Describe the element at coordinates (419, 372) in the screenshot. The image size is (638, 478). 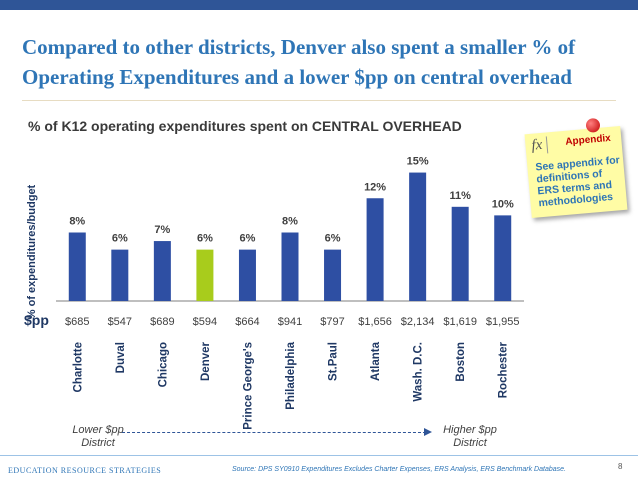
I see `category-label-8: Wash. D.C.` at that location.